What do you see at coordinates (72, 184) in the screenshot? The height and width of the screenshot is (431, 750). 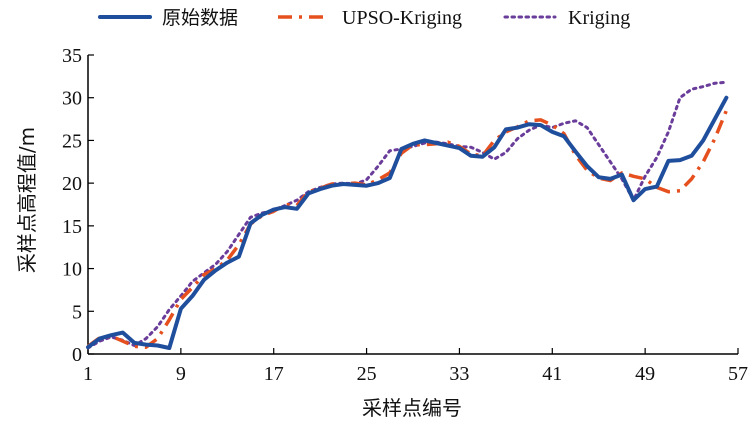 I see `y-tick-label: 20` at bounding box center [72, 184].